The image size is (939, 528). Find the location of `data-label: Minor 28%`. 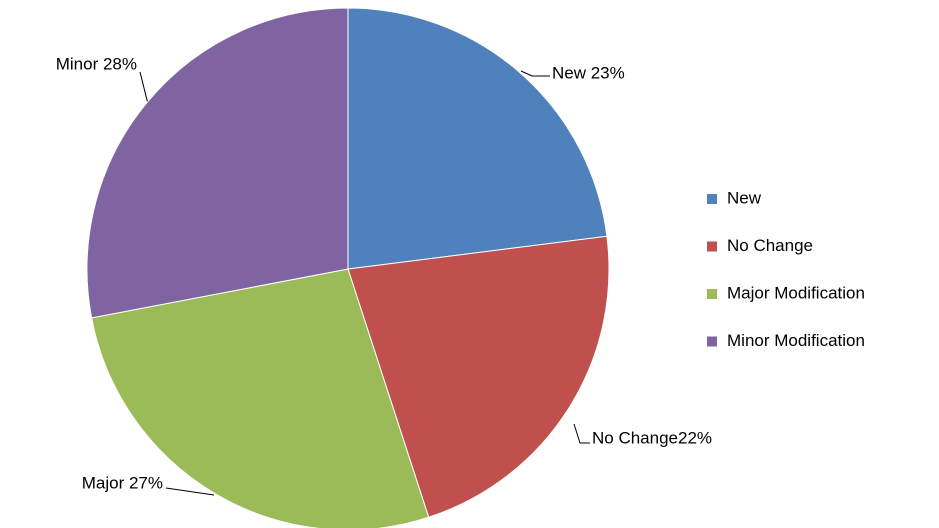

data-label: Minor 28% is located at coordinates (96, 63).